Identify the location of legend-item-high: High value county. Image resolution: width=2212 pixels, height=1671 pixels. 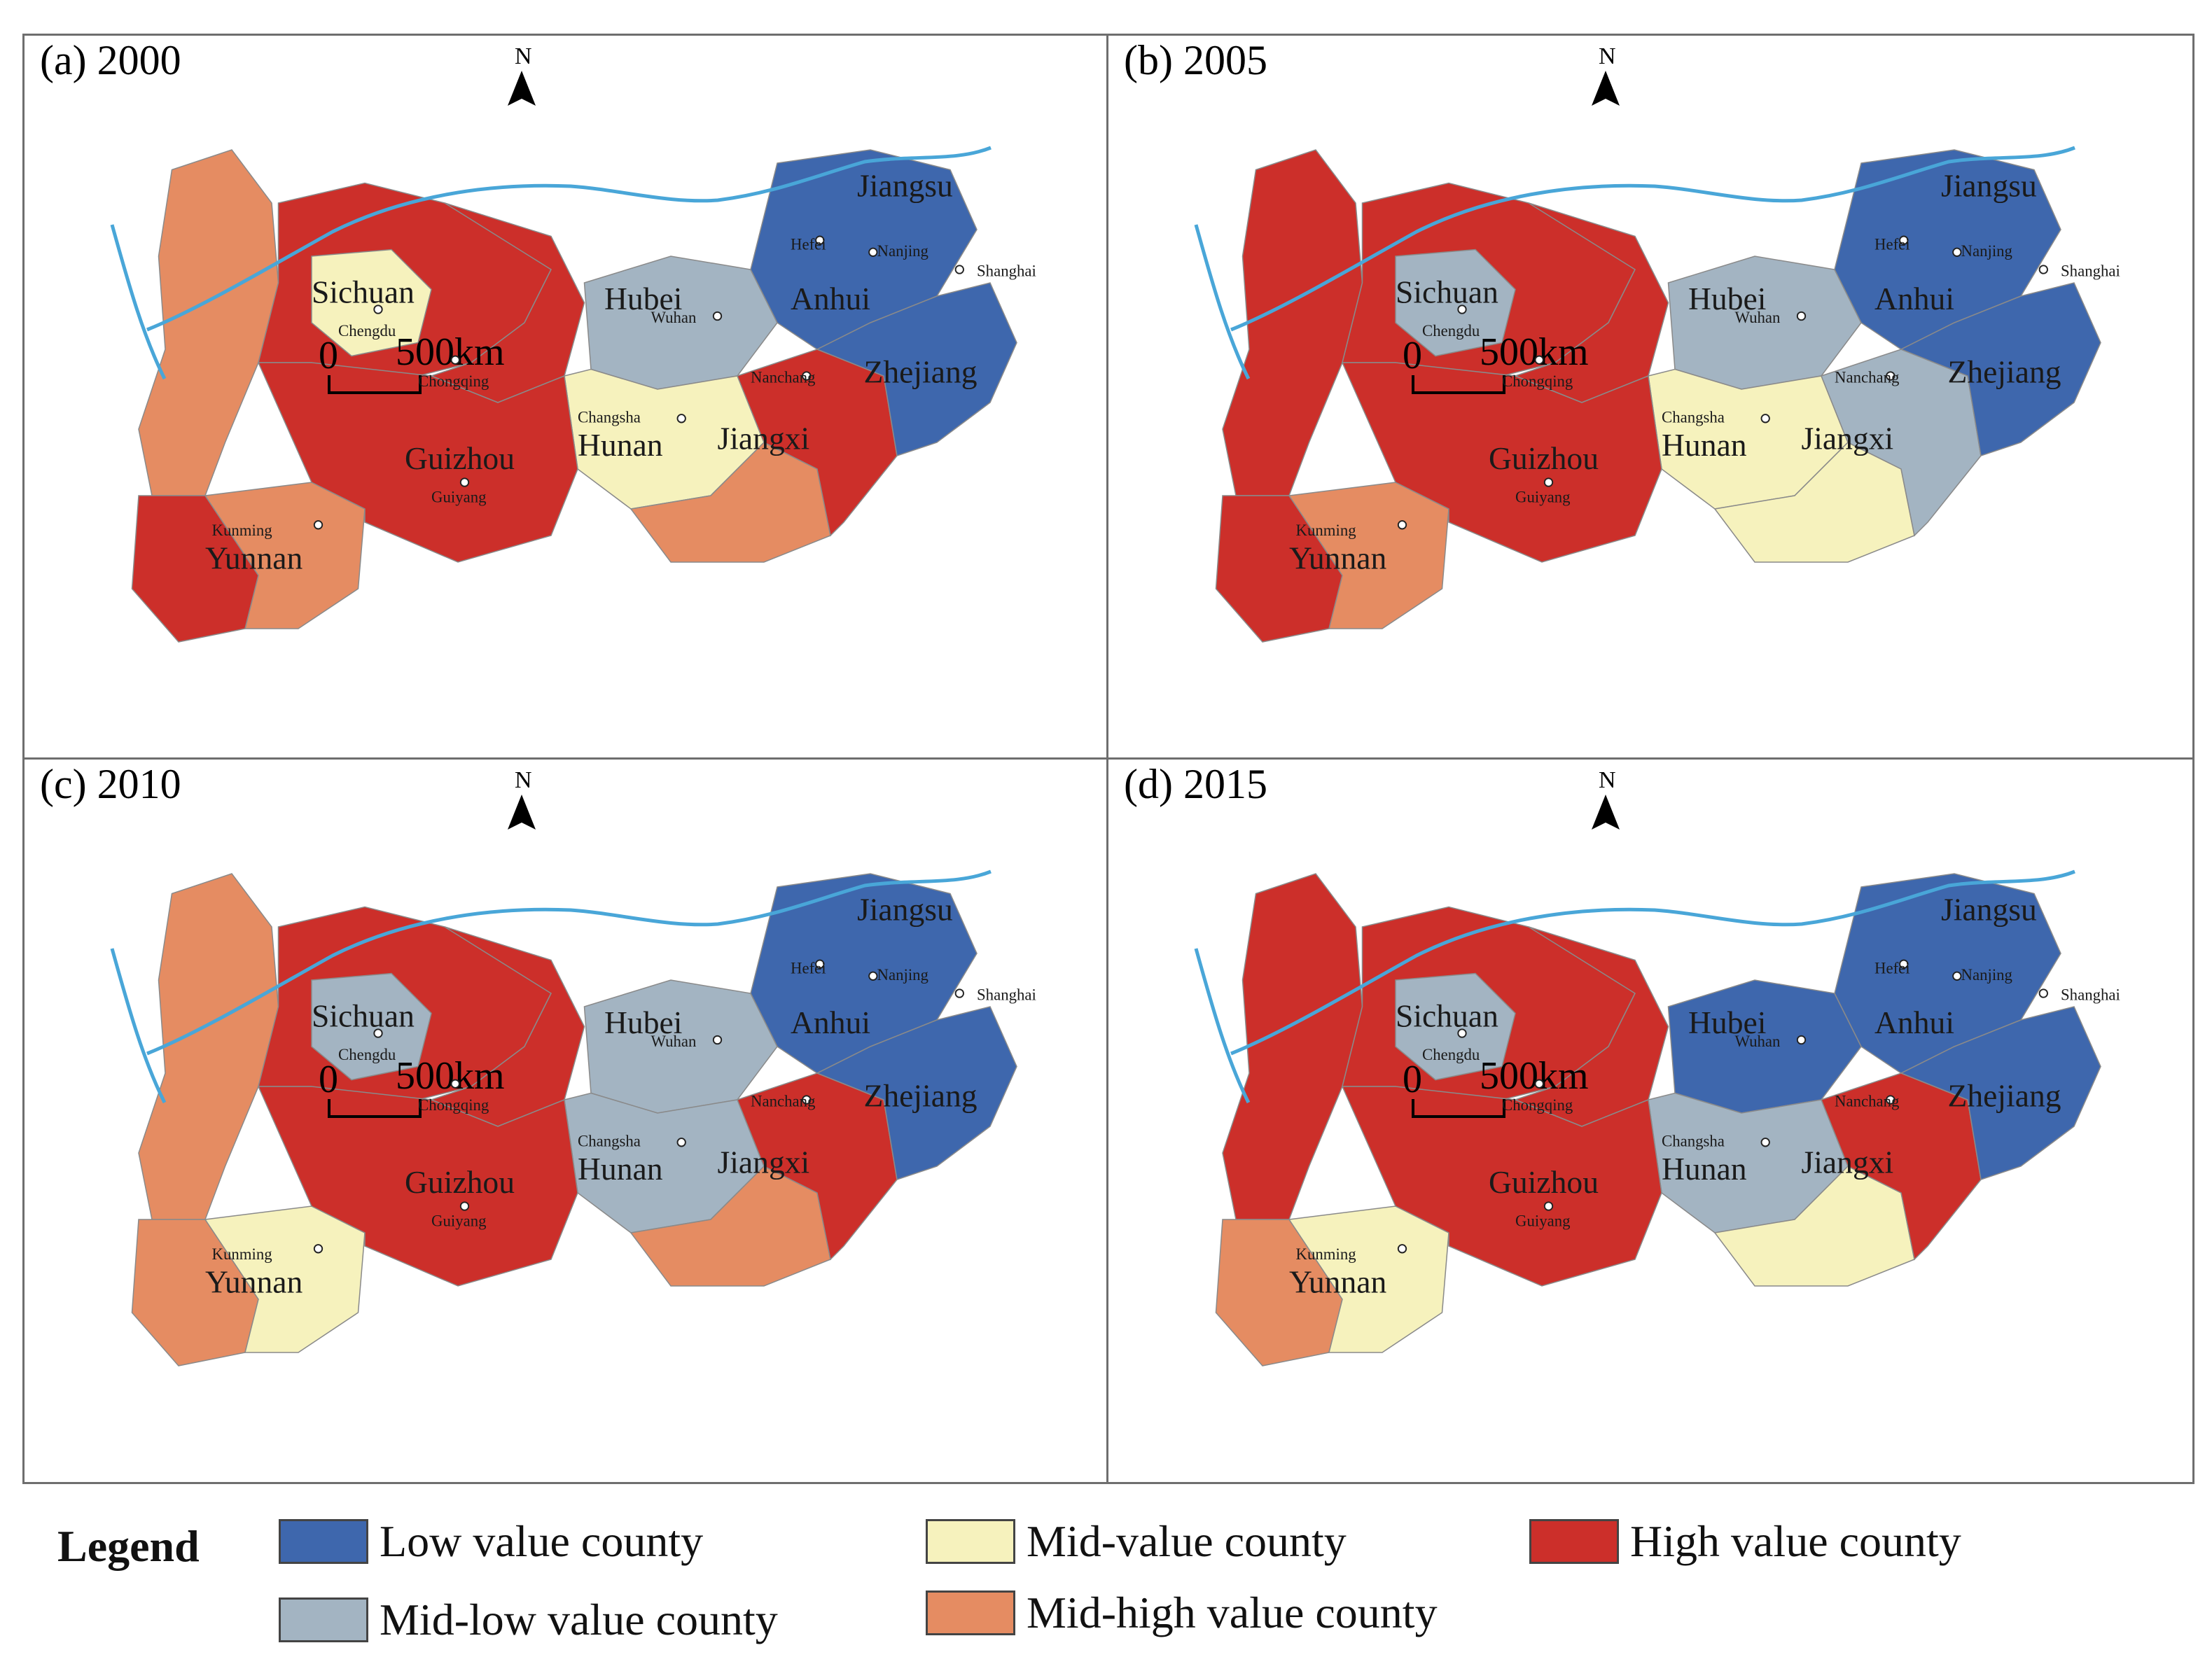
(1745, 1541).